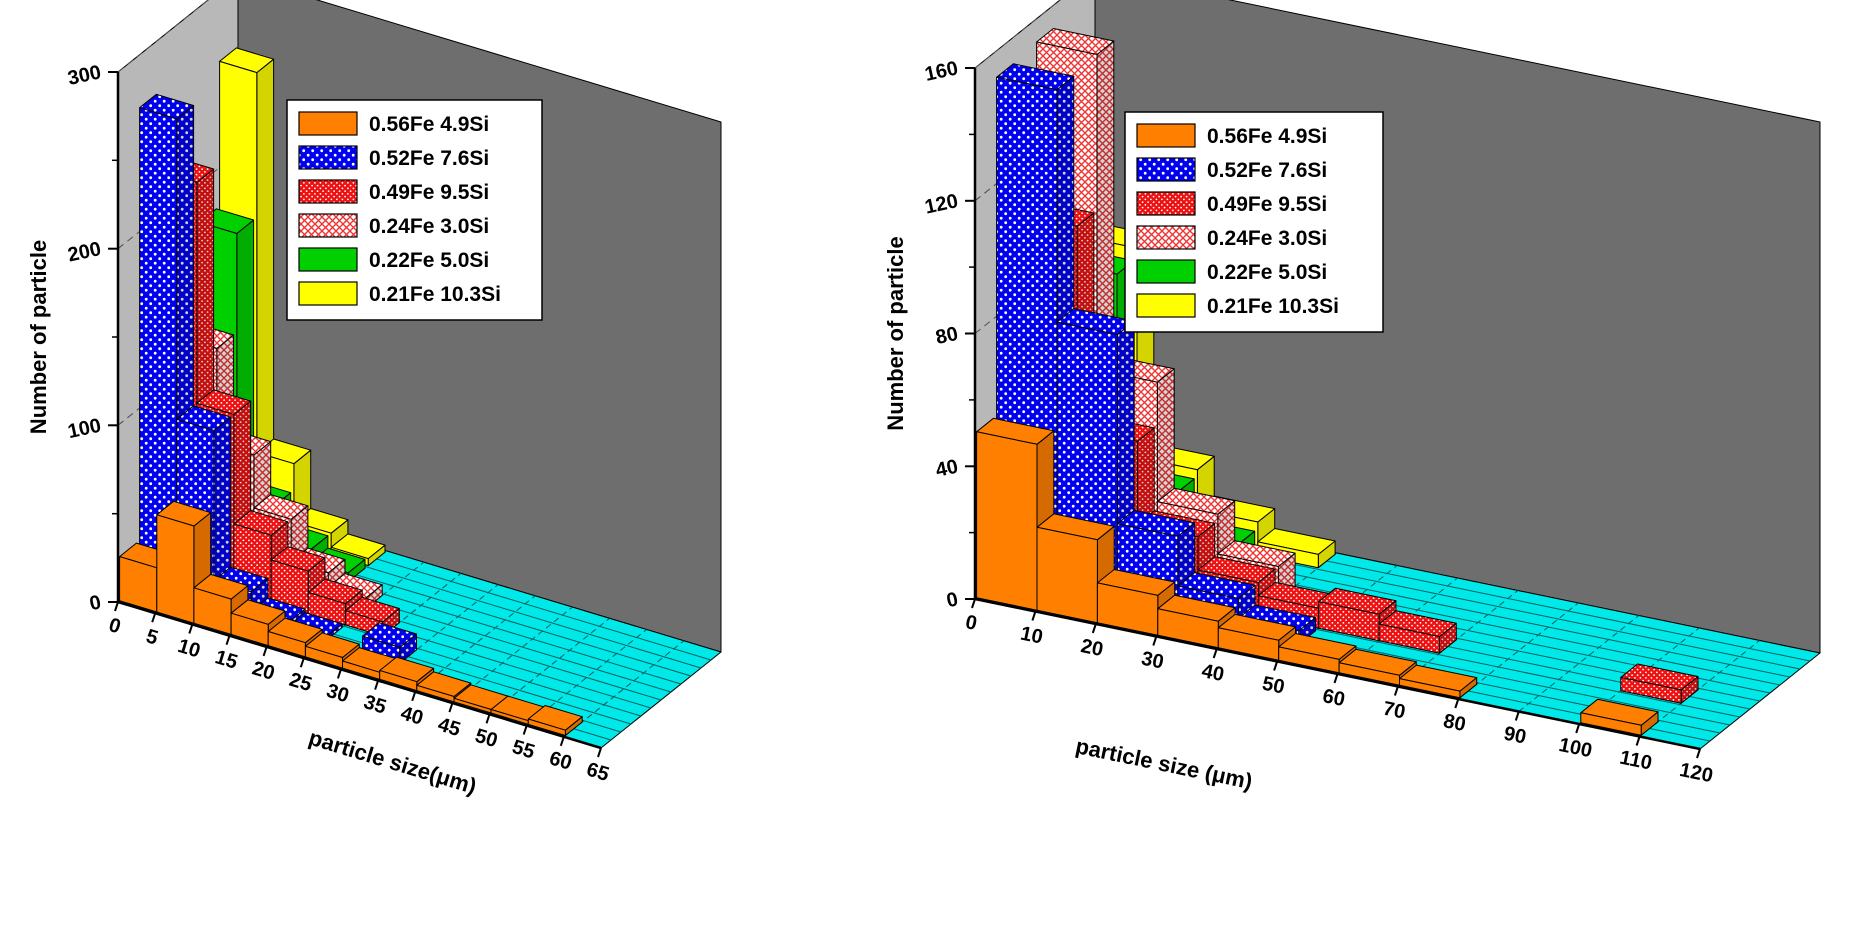  I want to click on svg-text: 55, so click(524, 749).